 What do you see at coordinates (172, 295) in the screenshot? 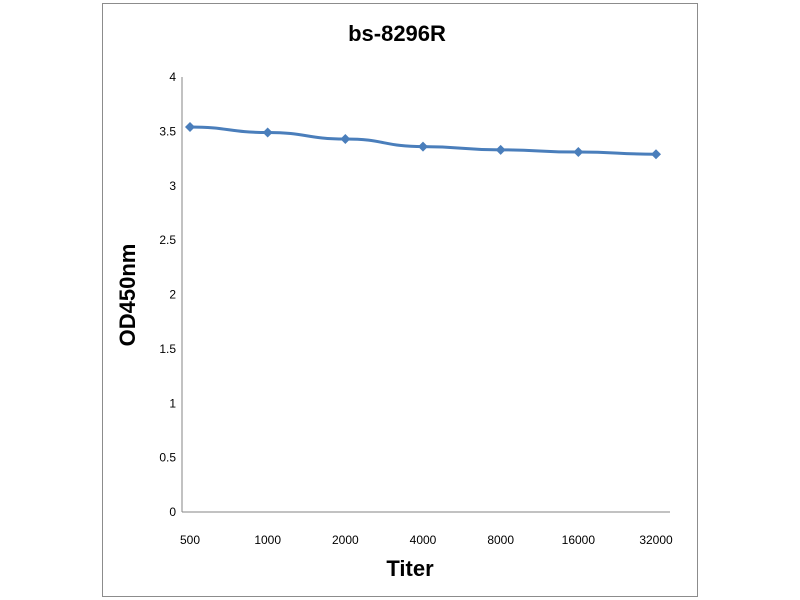
I see `y-tick-label: 2` at bounding box center [172, 295].